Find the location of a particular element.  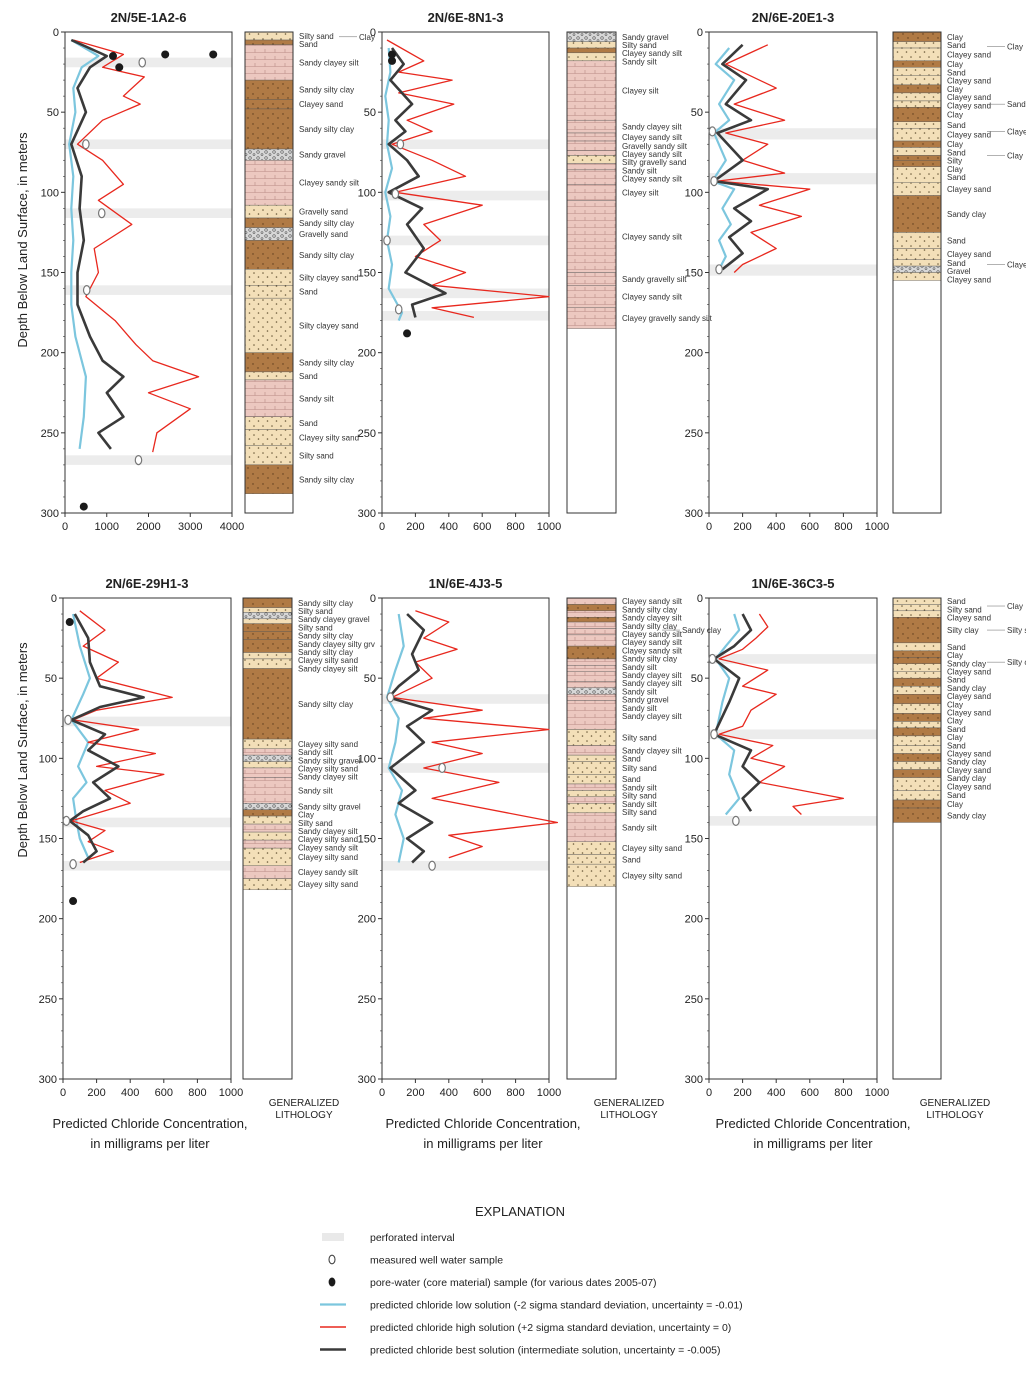

x-tick-label: 400 is located at coordinates (130, 1093).